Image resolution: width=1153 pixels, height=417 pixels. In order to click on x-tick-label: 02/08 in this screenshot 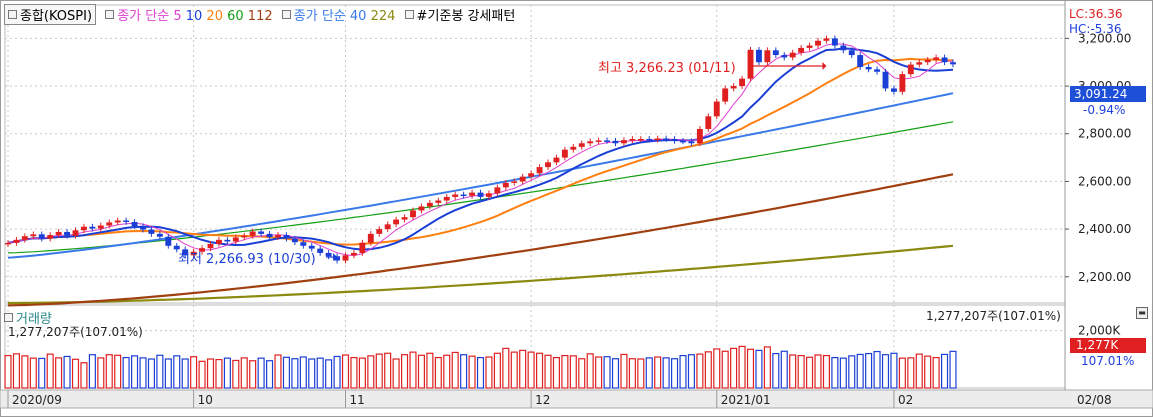, I will do `click(1094, 400)`.